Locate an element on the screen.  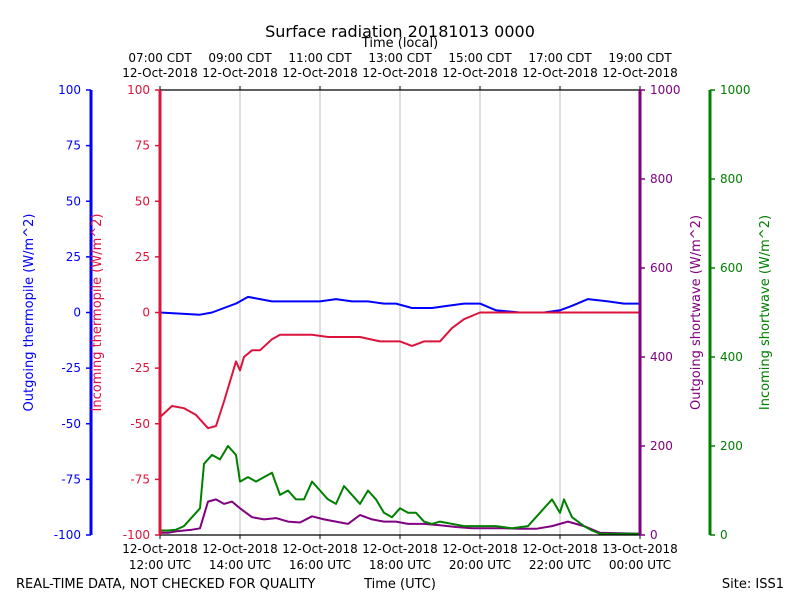
y-axis-label-outgoing_shortwave: Outgoing shortwave (W/m^2) is located at coordinates (696, 312).